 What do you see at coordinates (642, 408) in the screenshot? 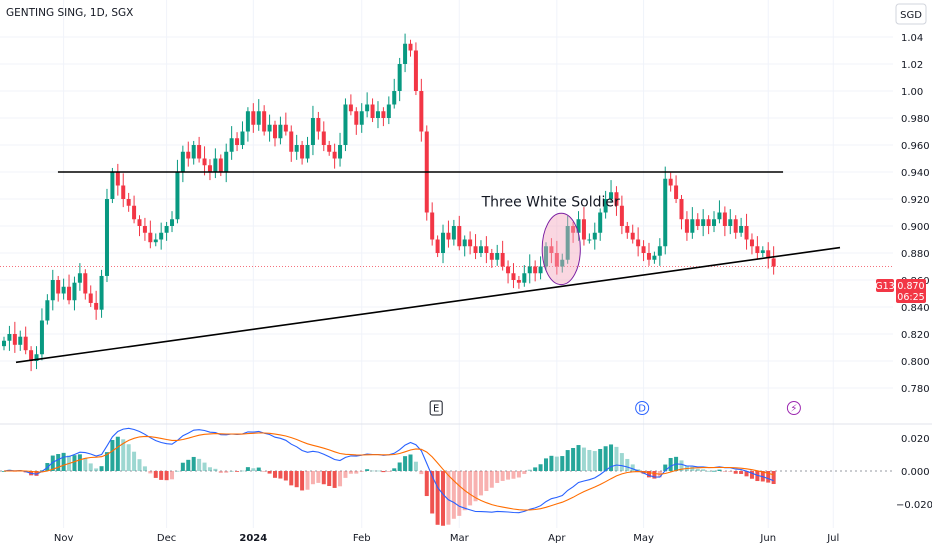
I see `event-dividend-icon: D` at bounding box center [642, 408].